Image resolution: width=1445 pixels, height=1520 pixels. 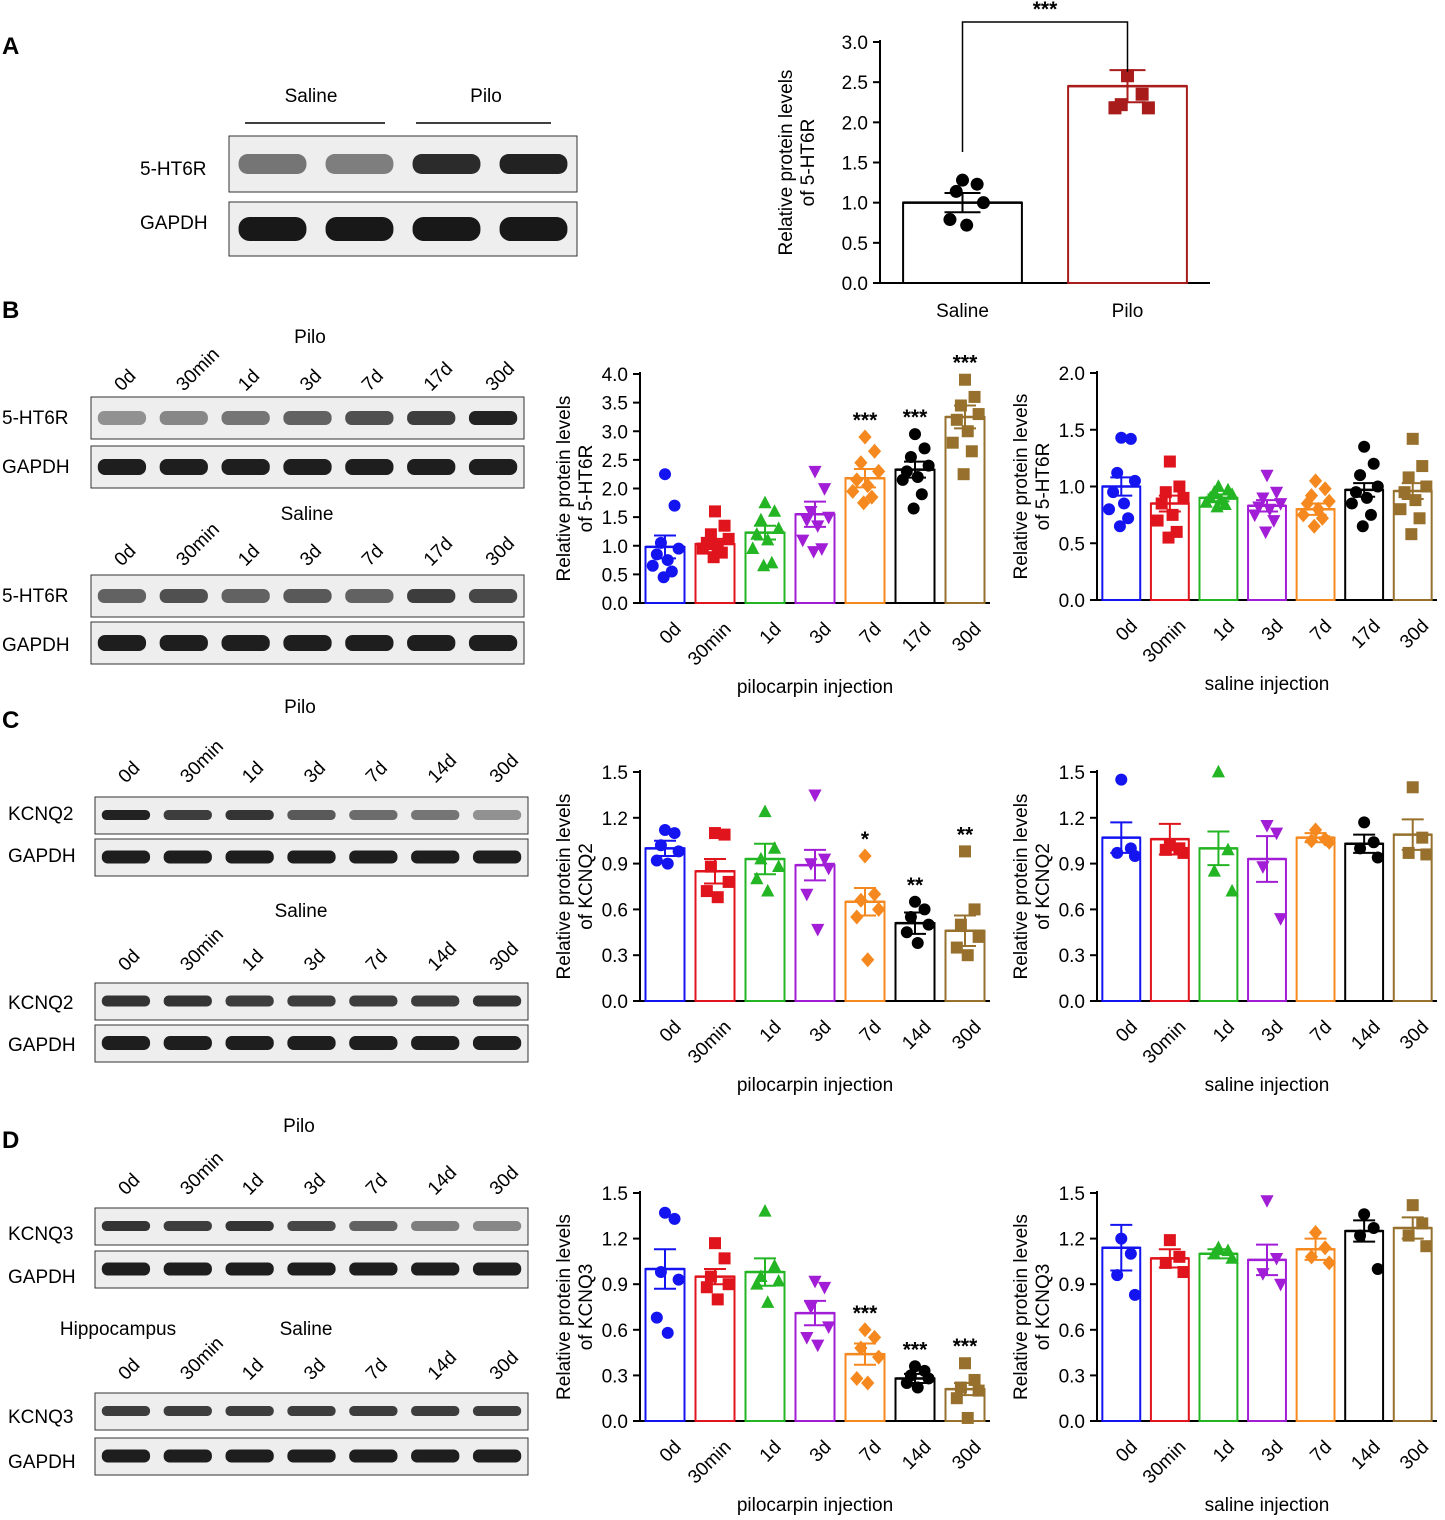 I want to click on blot-b-pilo-row-target: 5-HT6R, so click(x=35, y=418).